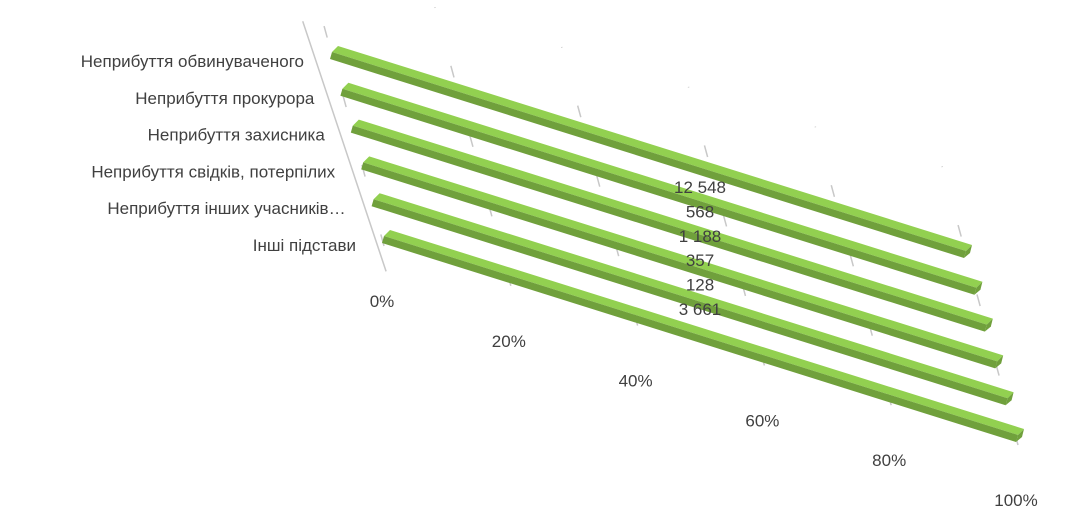 This screenshot has height=515, width=1077. What do you see at coordinates (192, 61) in the screenshot?
I see `category-label: Неприбуття обвинуваченого` at bounding box center [192, 61].